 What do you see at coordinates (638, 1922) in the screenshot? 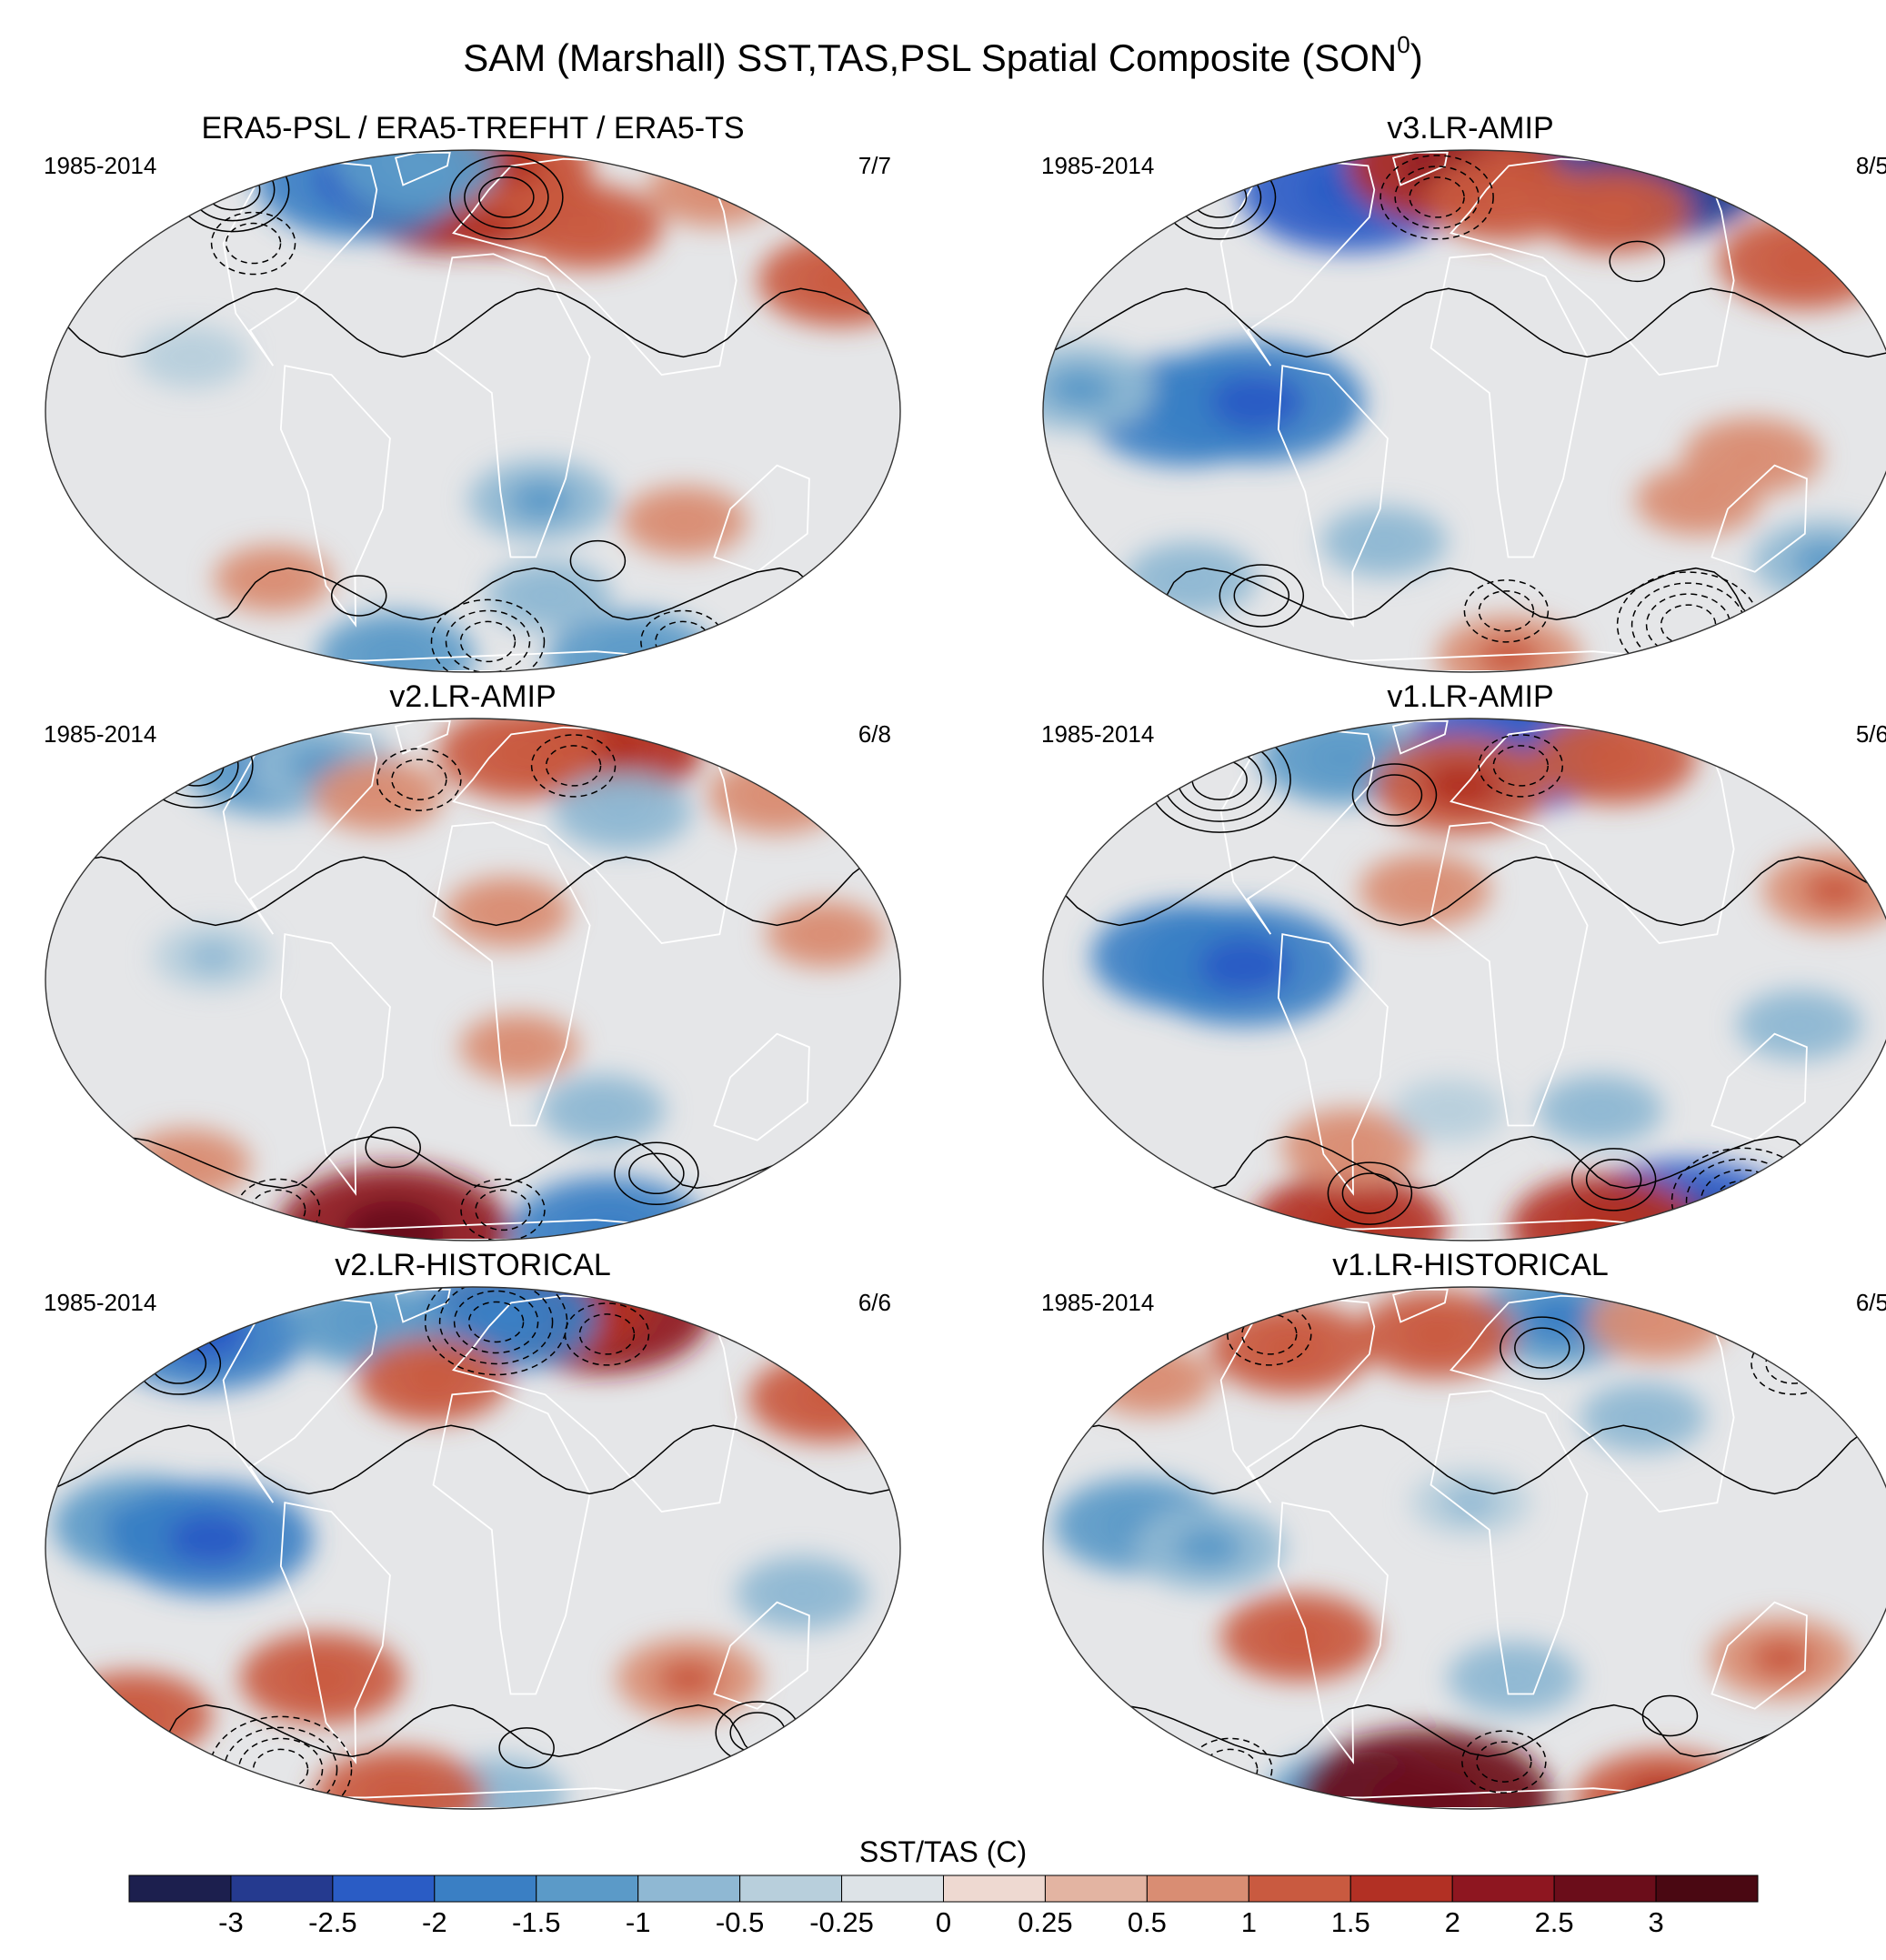
I see `colorbar-tick-label: -1` at bounding box center [638, 1922].